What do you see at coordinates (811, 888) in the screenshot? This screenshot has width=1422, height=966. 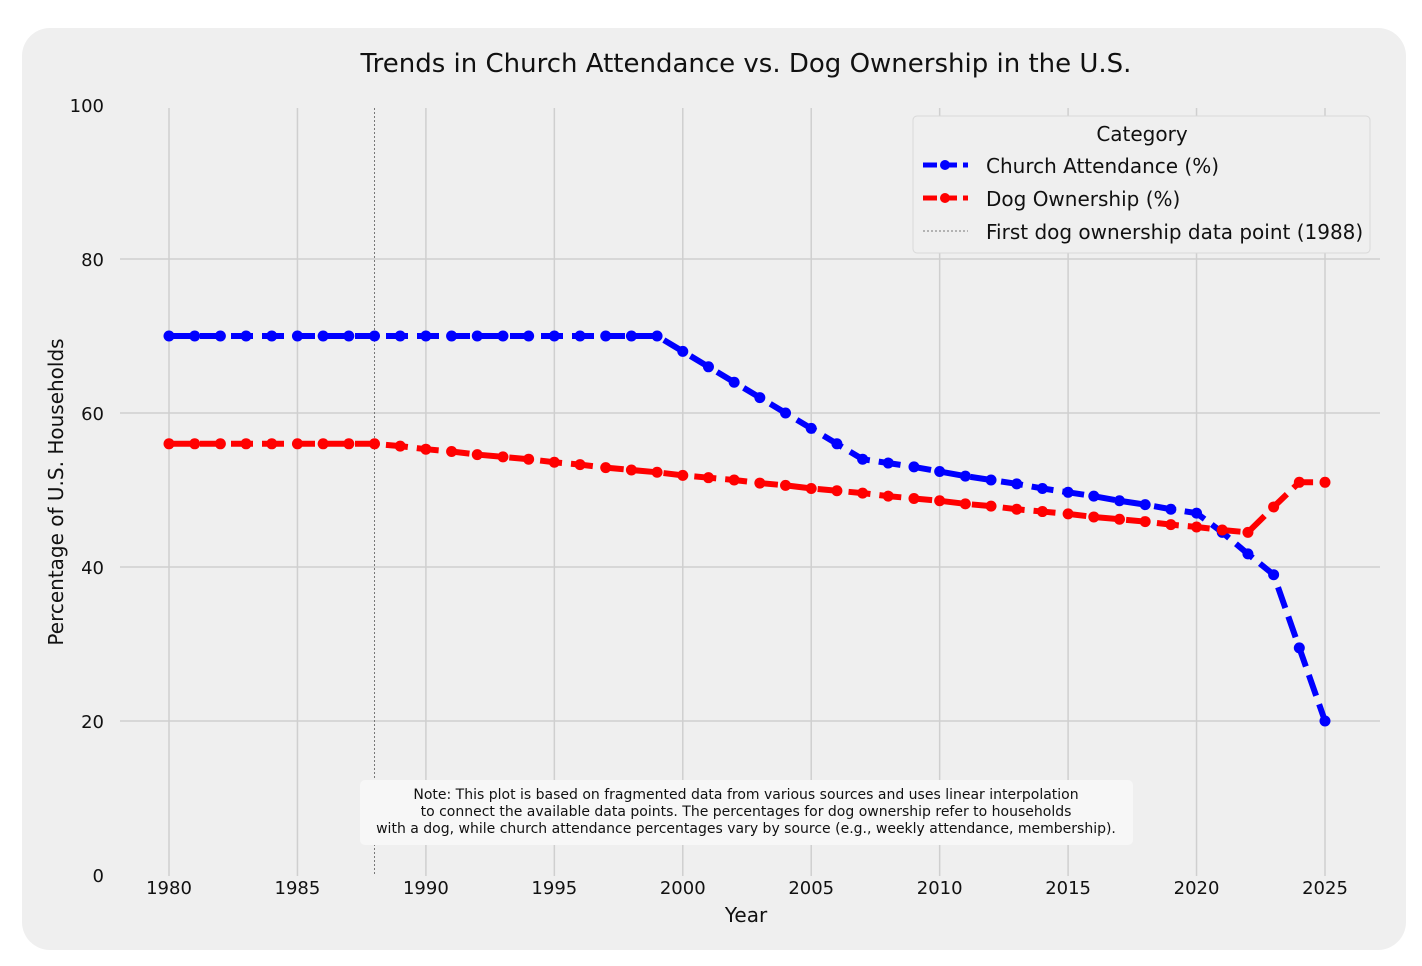 I see `x-tick-label: 2005` at bounding box center [811, 888].